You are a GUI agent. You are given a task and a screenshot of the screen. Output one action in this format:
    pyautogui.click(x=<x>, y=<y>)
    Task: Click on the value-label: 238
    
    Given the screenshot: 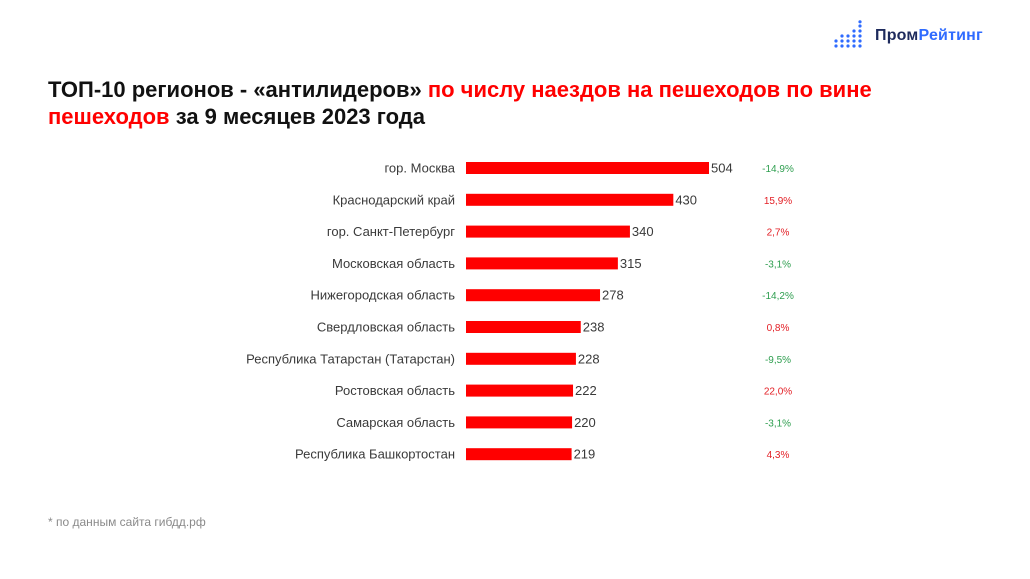 What is the action you would take?
    pyautogui.click(x=594, y=327)
    